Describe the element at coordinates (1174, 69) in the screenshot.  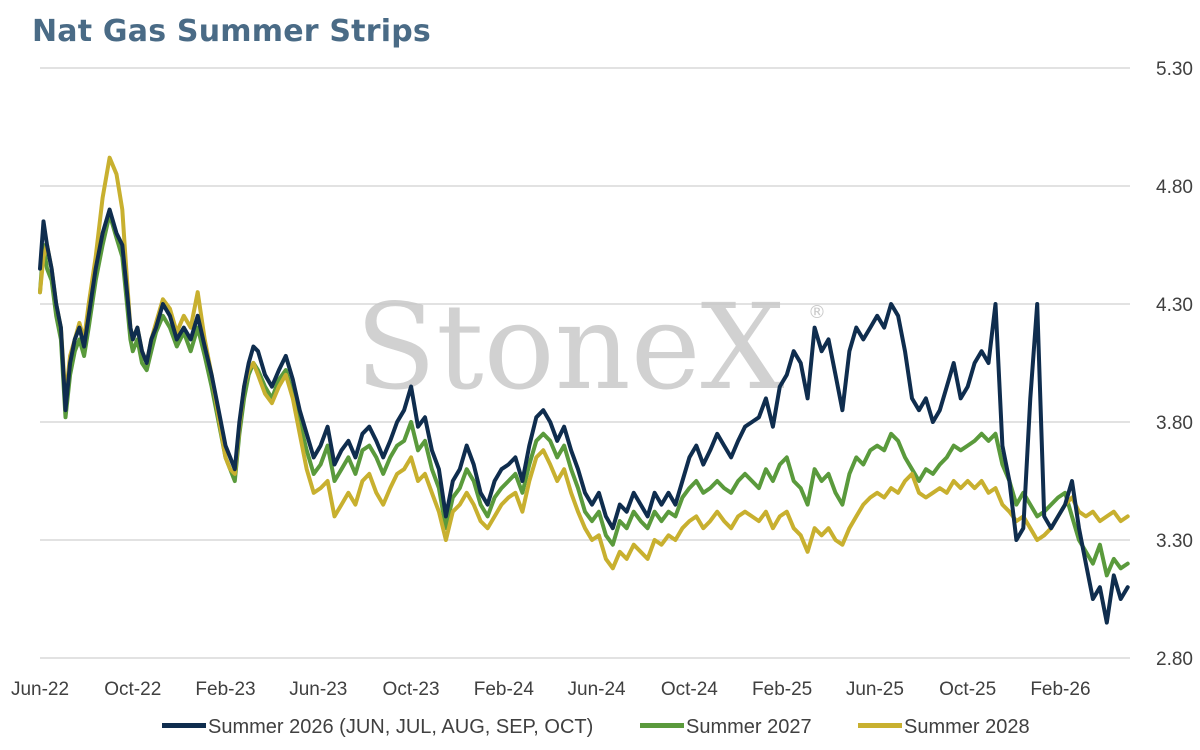
I see `y-tick-label: 5.30` at that location.